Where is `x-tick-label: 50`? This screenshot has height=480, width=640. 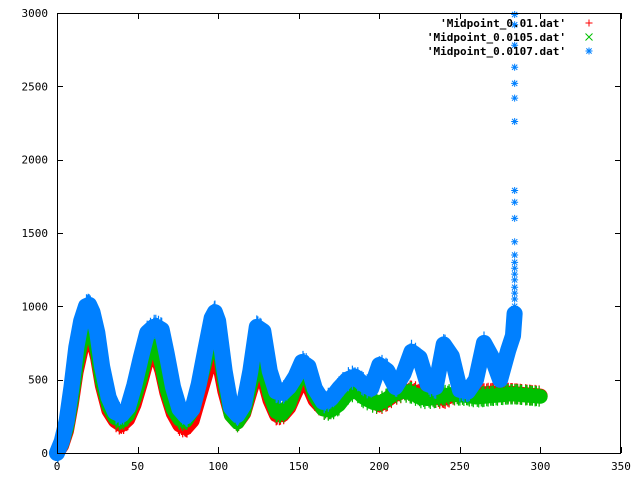 x-tick-label: 50 is located at coordinates (137, 466).